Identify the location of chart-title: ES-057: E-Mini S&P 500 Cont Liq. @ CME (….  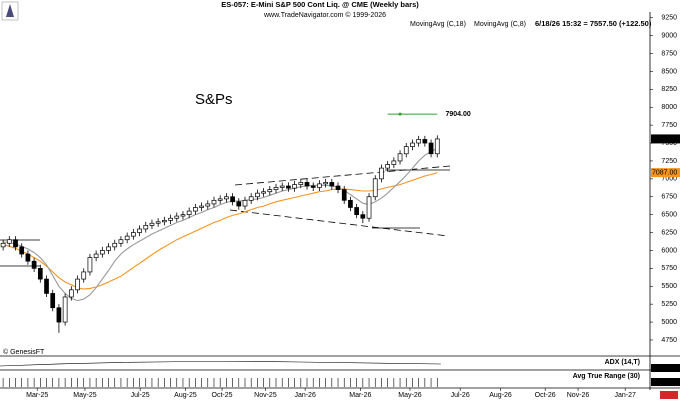
(320, 4).